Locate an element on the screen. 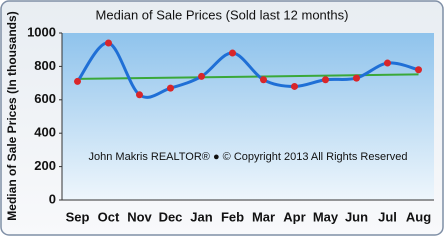  x-tick-label: Oct is located at coordinates (109, 216).